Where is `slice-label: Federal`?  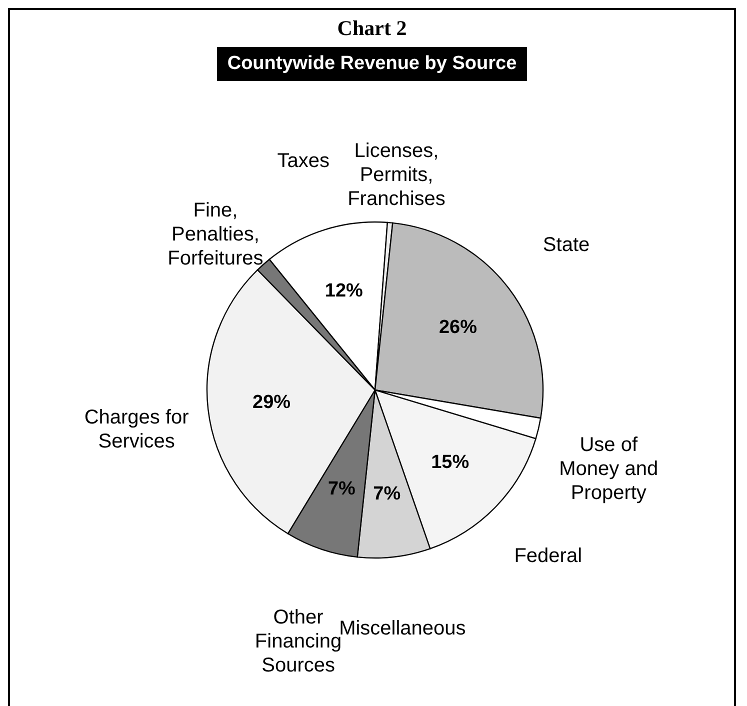
slice-label: Federal is located at coordinates (548, 556).